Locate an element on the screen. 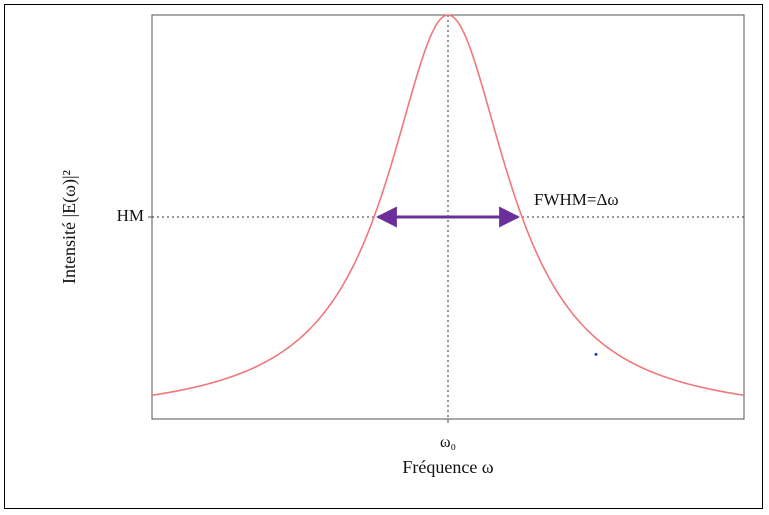 This screenshot has width=769, height=515. y-axis-label: Intensité |E(ω)|² is located at coordinates (69, 227).